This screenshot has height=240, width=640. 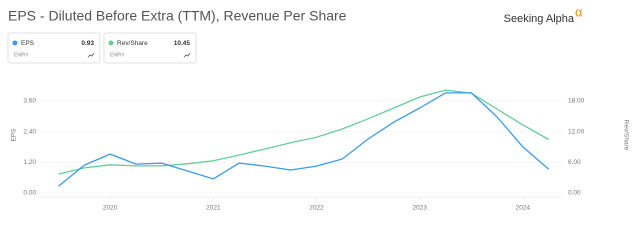 I want to click on legend-value: 10.45, so click(x=182, y=43).